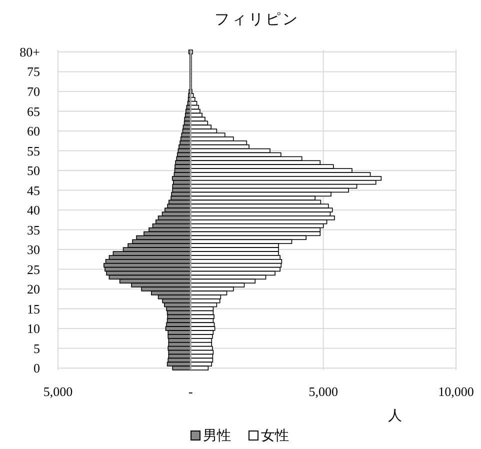  Describe the element at coordinates (395, 416) in the screenshot. I see `x-axis-title: 人` at that location.